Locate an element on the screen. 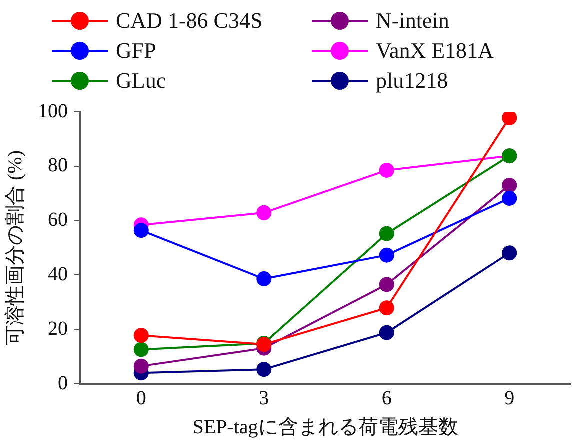 The width and height of the screenshot is (579, 444). x-tick-label: 3 is located at coordinates (264, 398).